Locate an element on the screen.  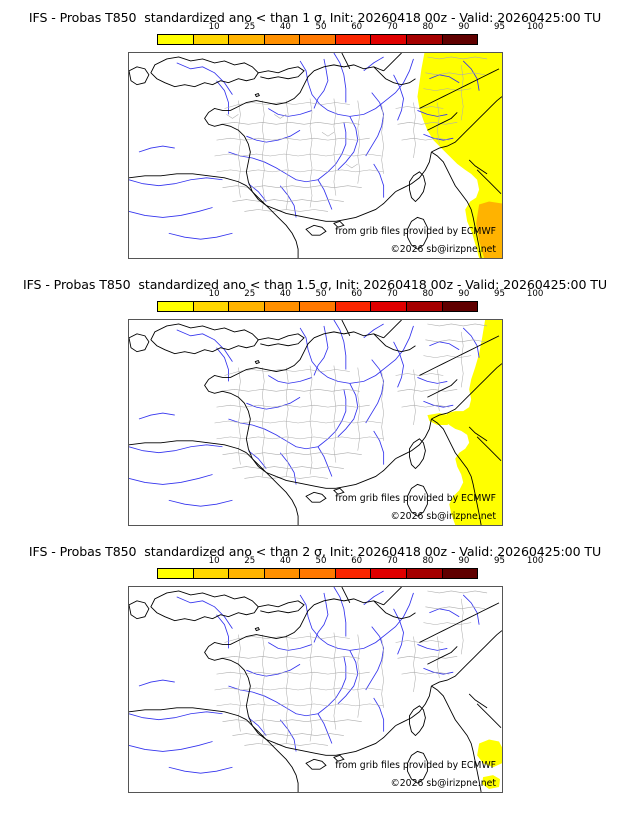
copyright-credit-1: ©2026 sb@irizpne.net is located at coordinates (443, 249).